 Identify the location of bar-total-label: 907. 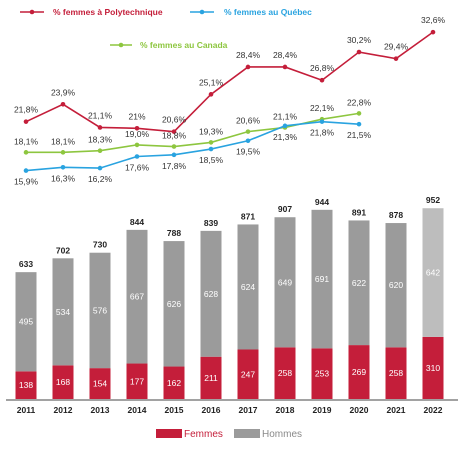
(285, 209).